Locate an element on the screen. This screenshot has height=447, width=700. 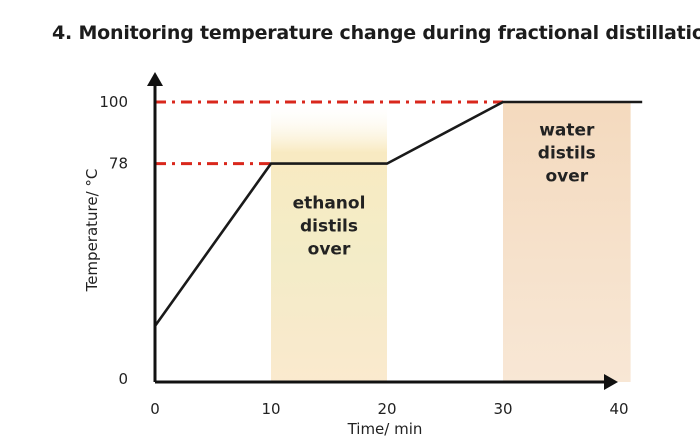
water-annotation-line-3: over is located at coordinates (566, 177).